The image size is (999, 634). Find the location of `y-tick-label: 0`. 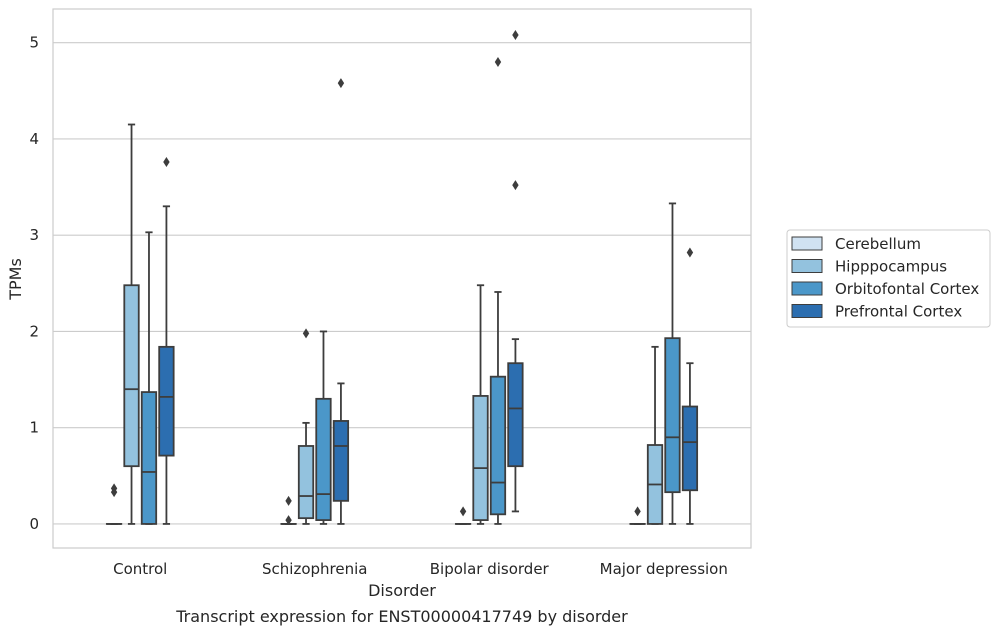

y-tick-label: 0 is located at coordinates (34, 524).